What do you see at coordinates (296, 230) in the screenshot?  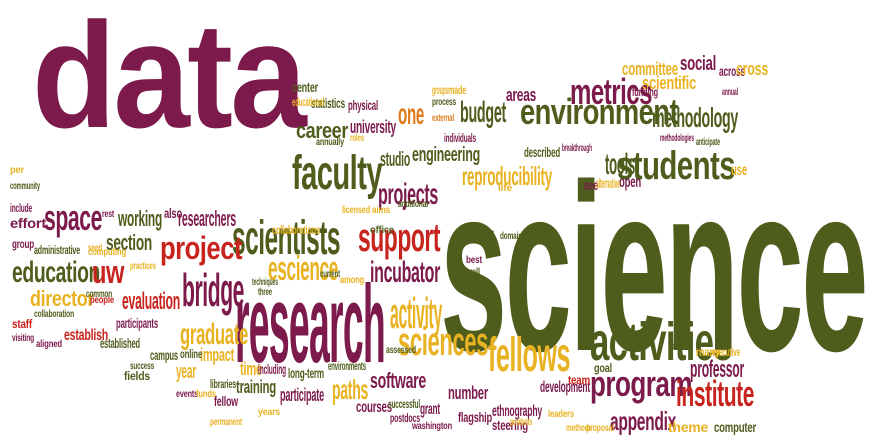 I see `word-collaborations: collaborations` at bounding box center [296, 230].